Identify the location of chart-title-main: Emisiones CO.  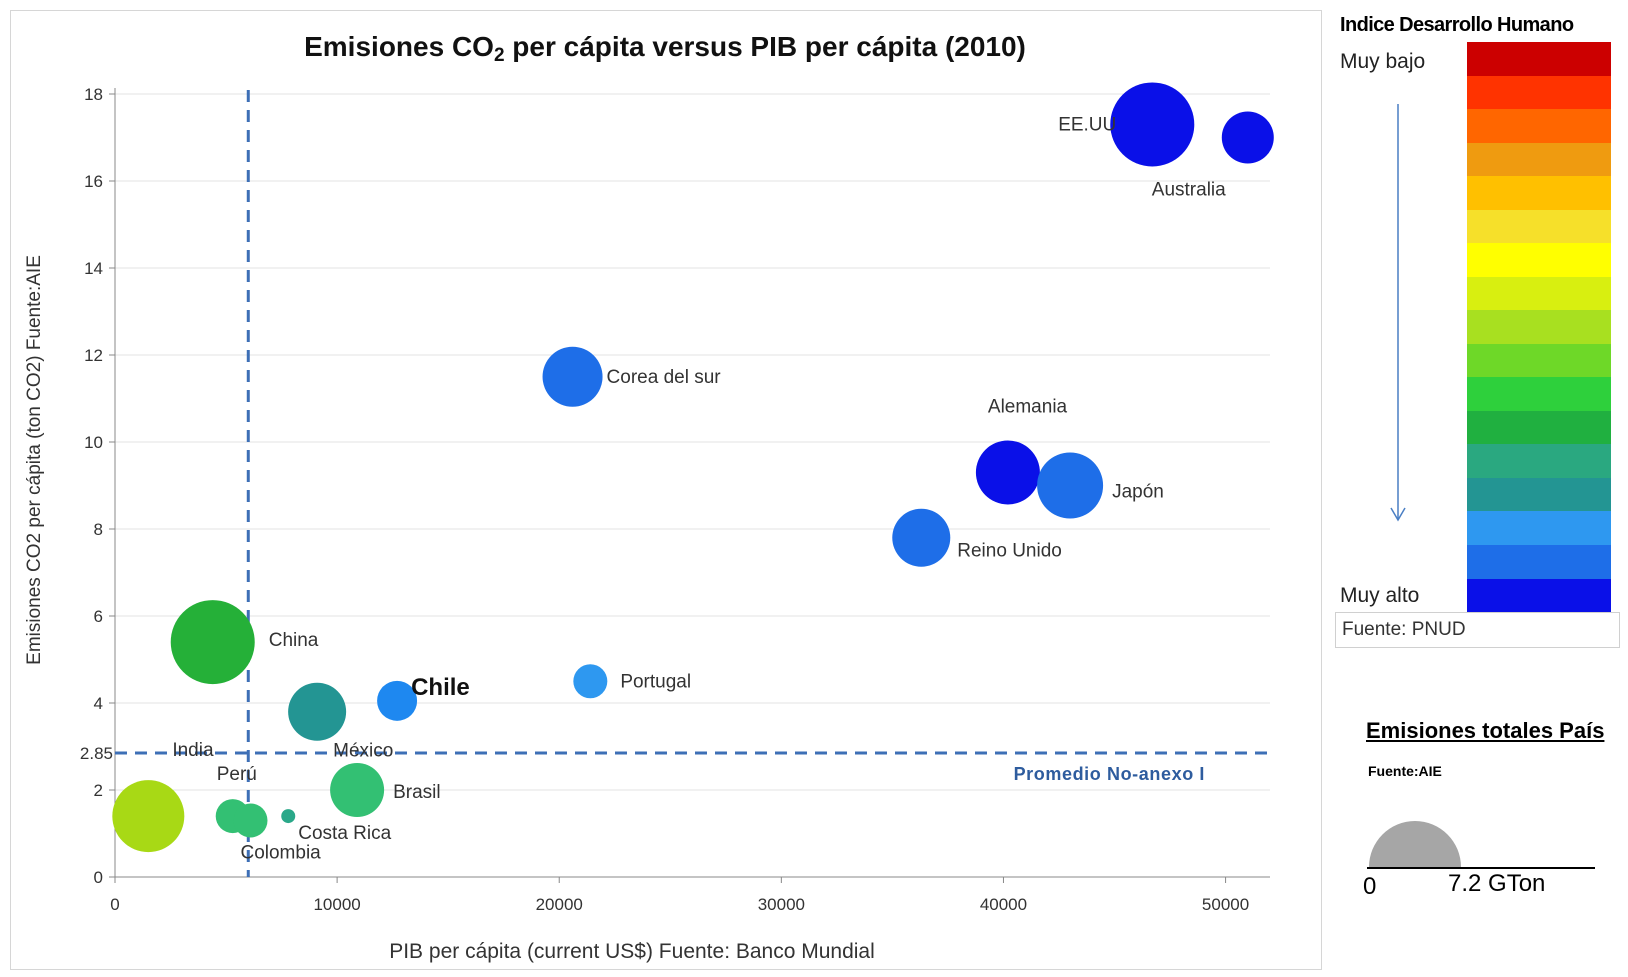
(399, 46).